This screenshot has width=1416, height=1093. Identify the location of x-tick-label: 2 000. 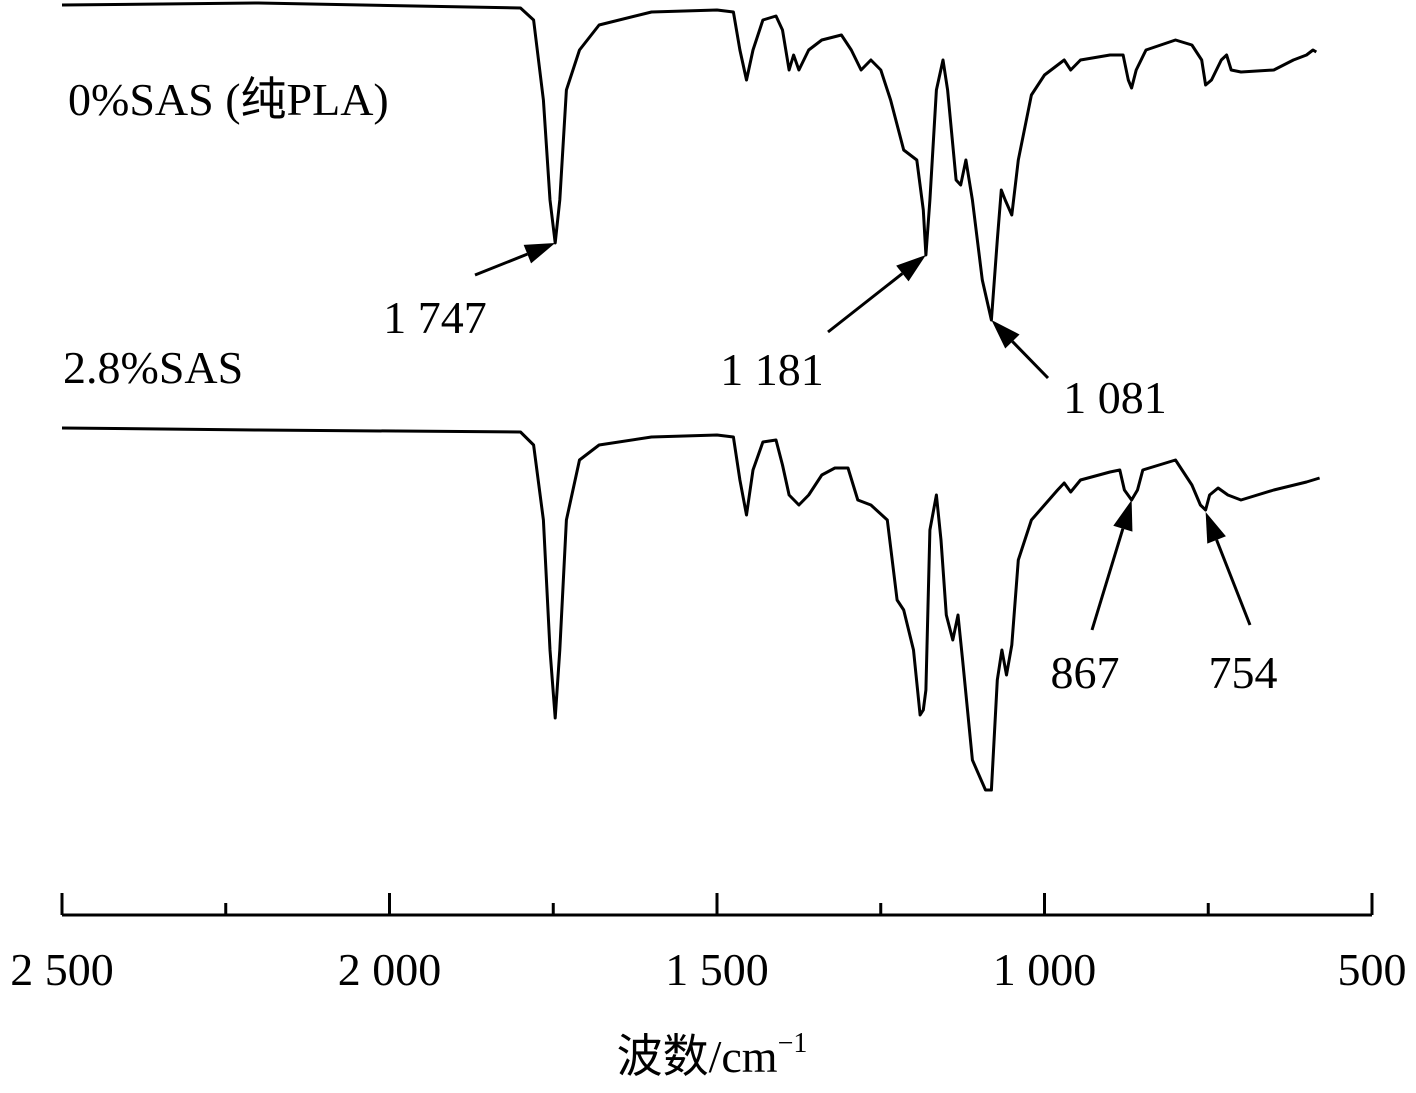
(390, 969).